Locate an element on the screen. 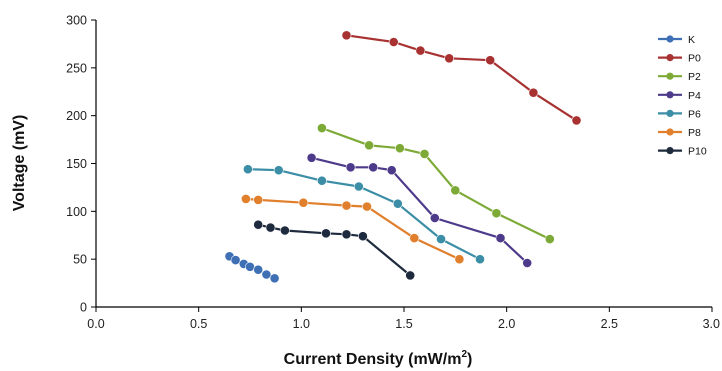 This screenshot has height=371, width=722. y-tick-label: 300 is located at coordinates (76, 21).